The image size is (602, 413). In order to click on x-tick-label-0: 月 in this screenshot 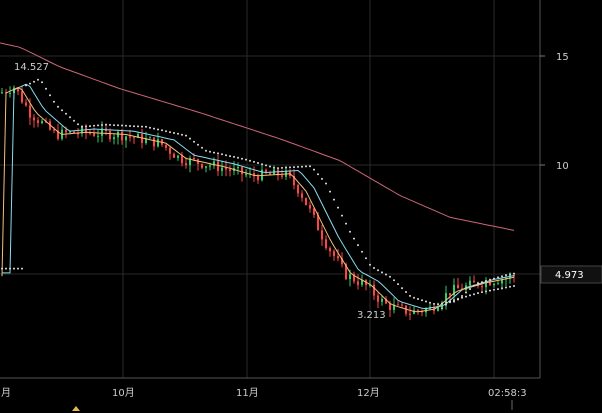, I will do `click(6, 393)`.